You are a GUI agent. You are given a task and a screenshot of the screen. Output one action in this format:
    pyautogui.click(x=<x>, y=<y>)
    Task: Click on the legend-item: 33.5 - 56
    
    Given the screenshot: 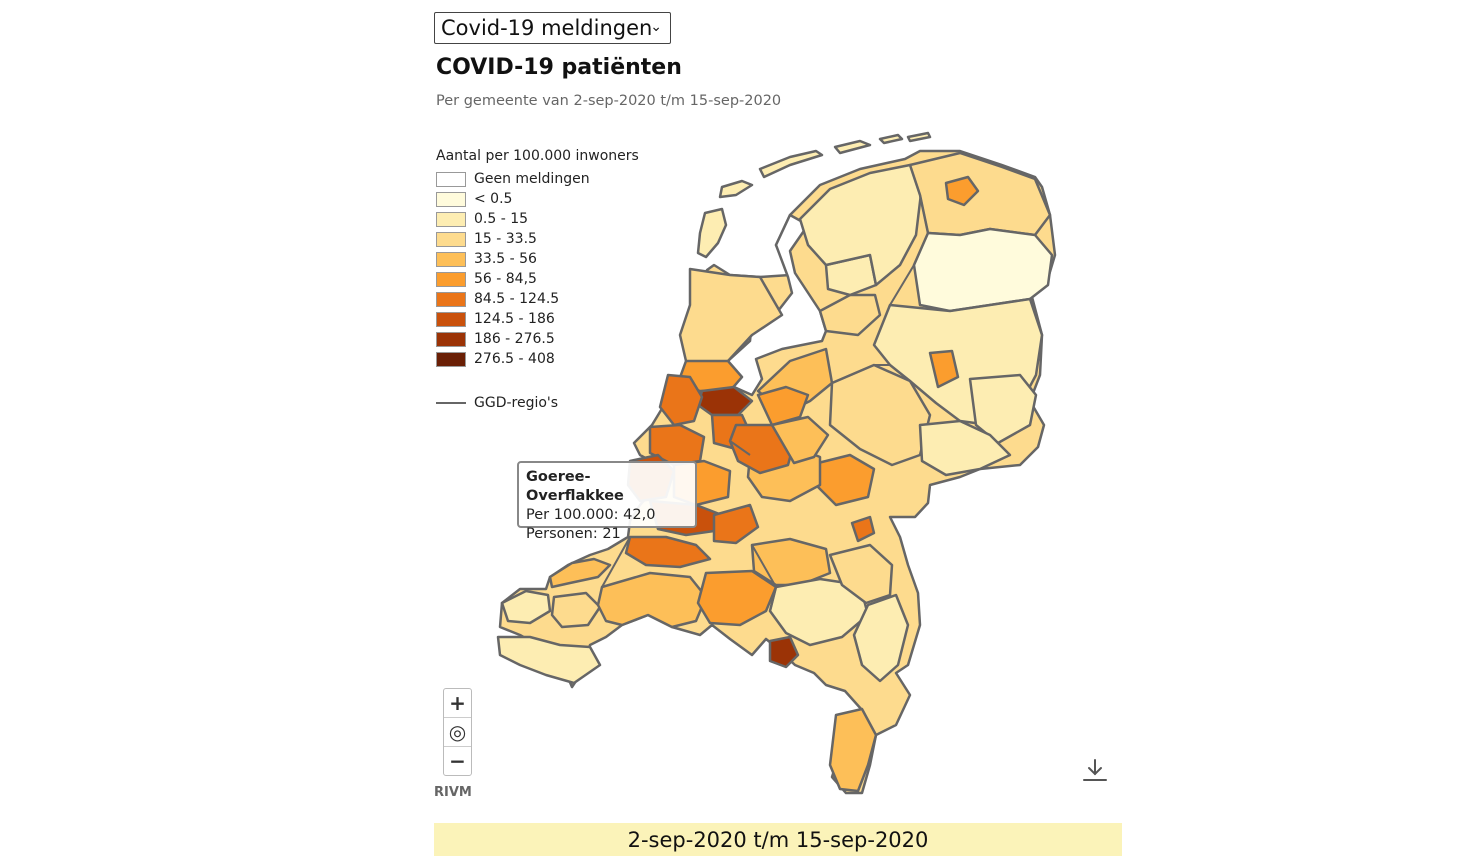 What is the action you would take?
    pyautogui.click(x=537, y=259)
    